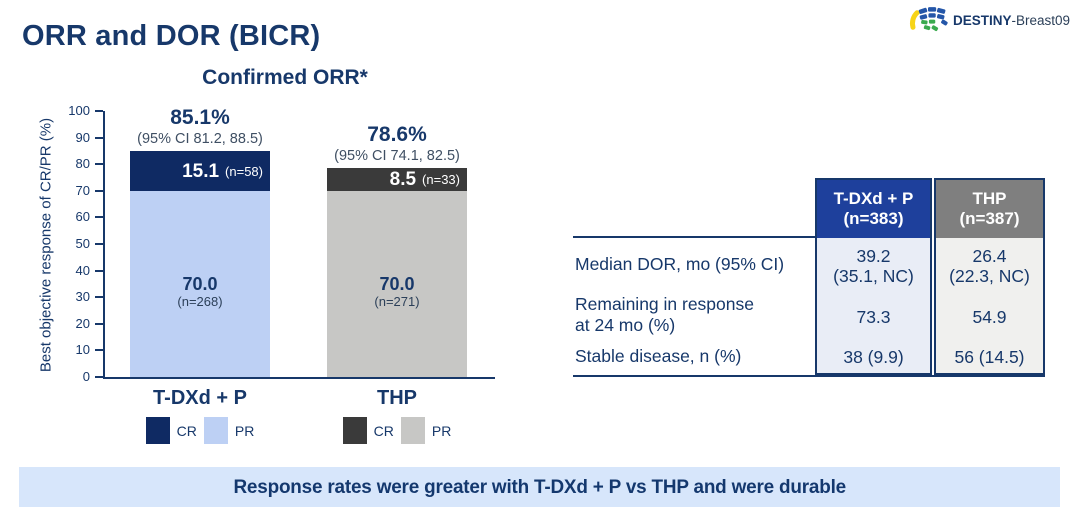 This screenshot has width=1080, height=518. Describe the element at coordinates (299, 378) in the screenshot. I see `x-axis-line` at that location.